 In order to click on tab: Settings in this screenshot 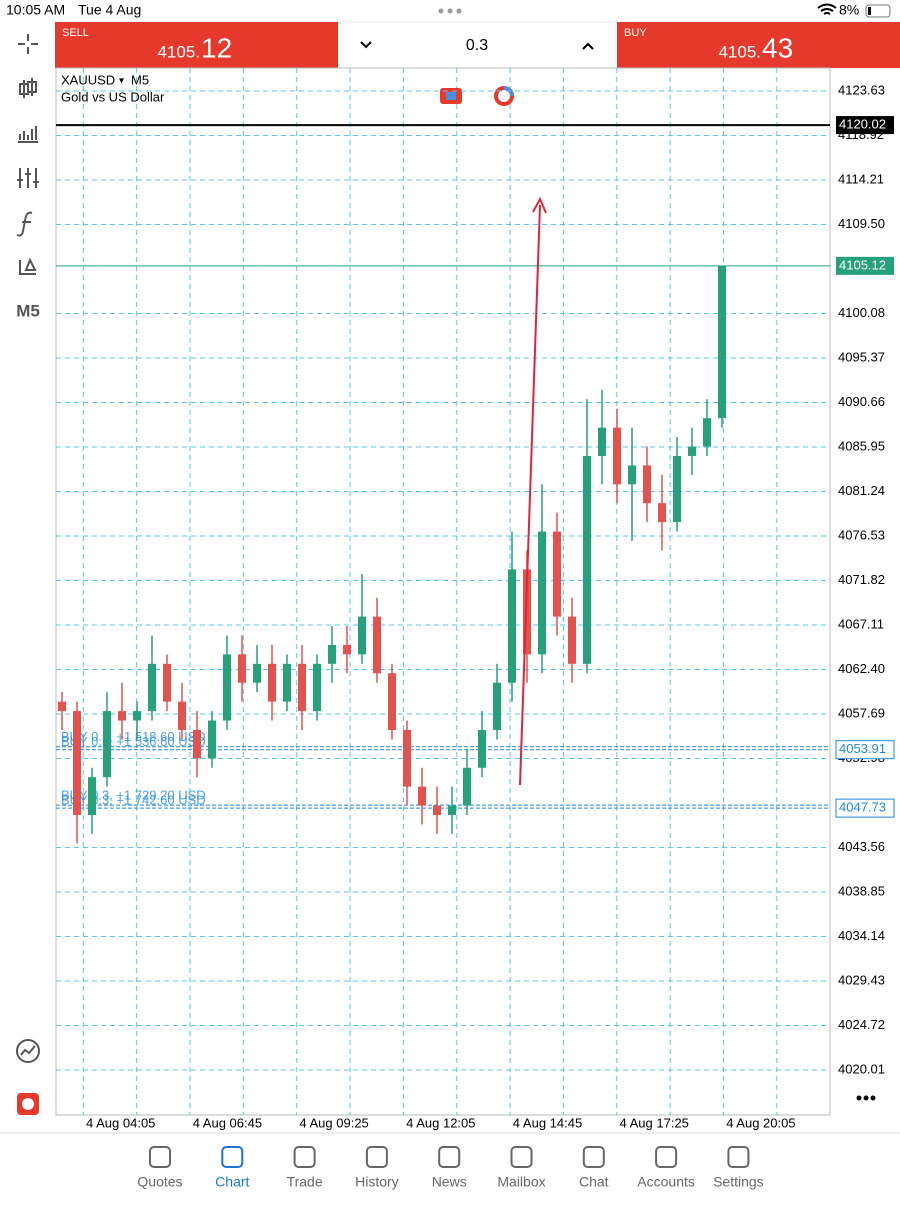, I will do `click(738, 1168)`.